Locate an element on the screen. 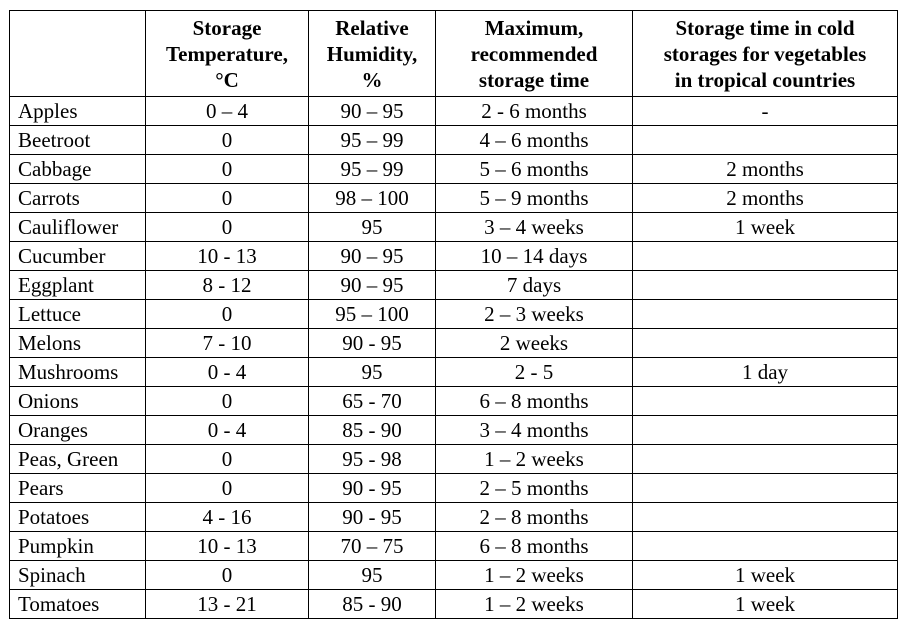  cell-product: Mushrooms is located at coordinates (77, 372).